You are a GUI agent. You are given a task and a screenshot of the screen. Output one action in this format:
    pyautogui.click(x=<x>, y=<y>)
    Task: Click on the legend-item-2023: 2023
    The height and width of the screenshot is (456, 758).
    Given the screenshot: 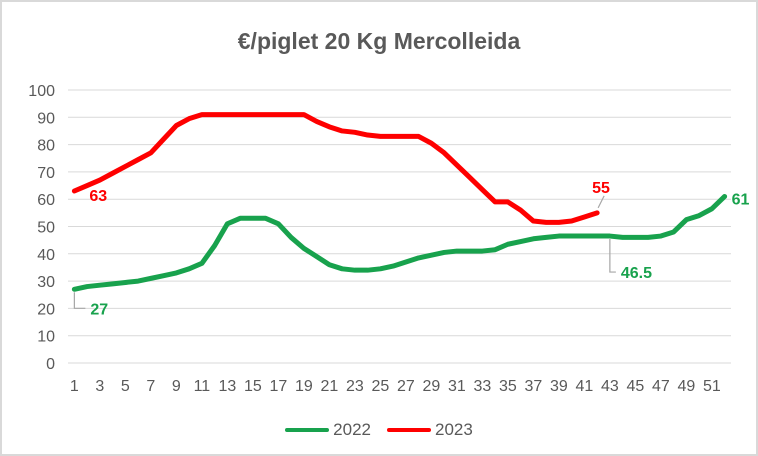 What is the action you would take?
    pyautogui.click(x=430, y=430)
    